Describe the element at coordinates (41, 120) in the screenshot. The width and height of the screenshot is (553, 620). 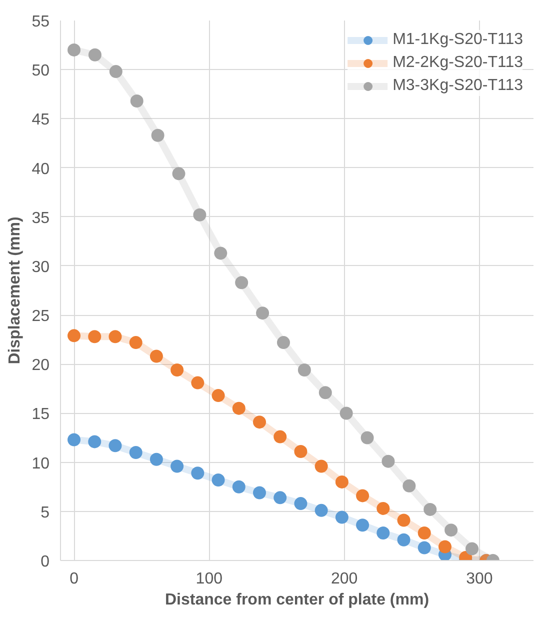
I see `y-tick-label: 45` at that location.